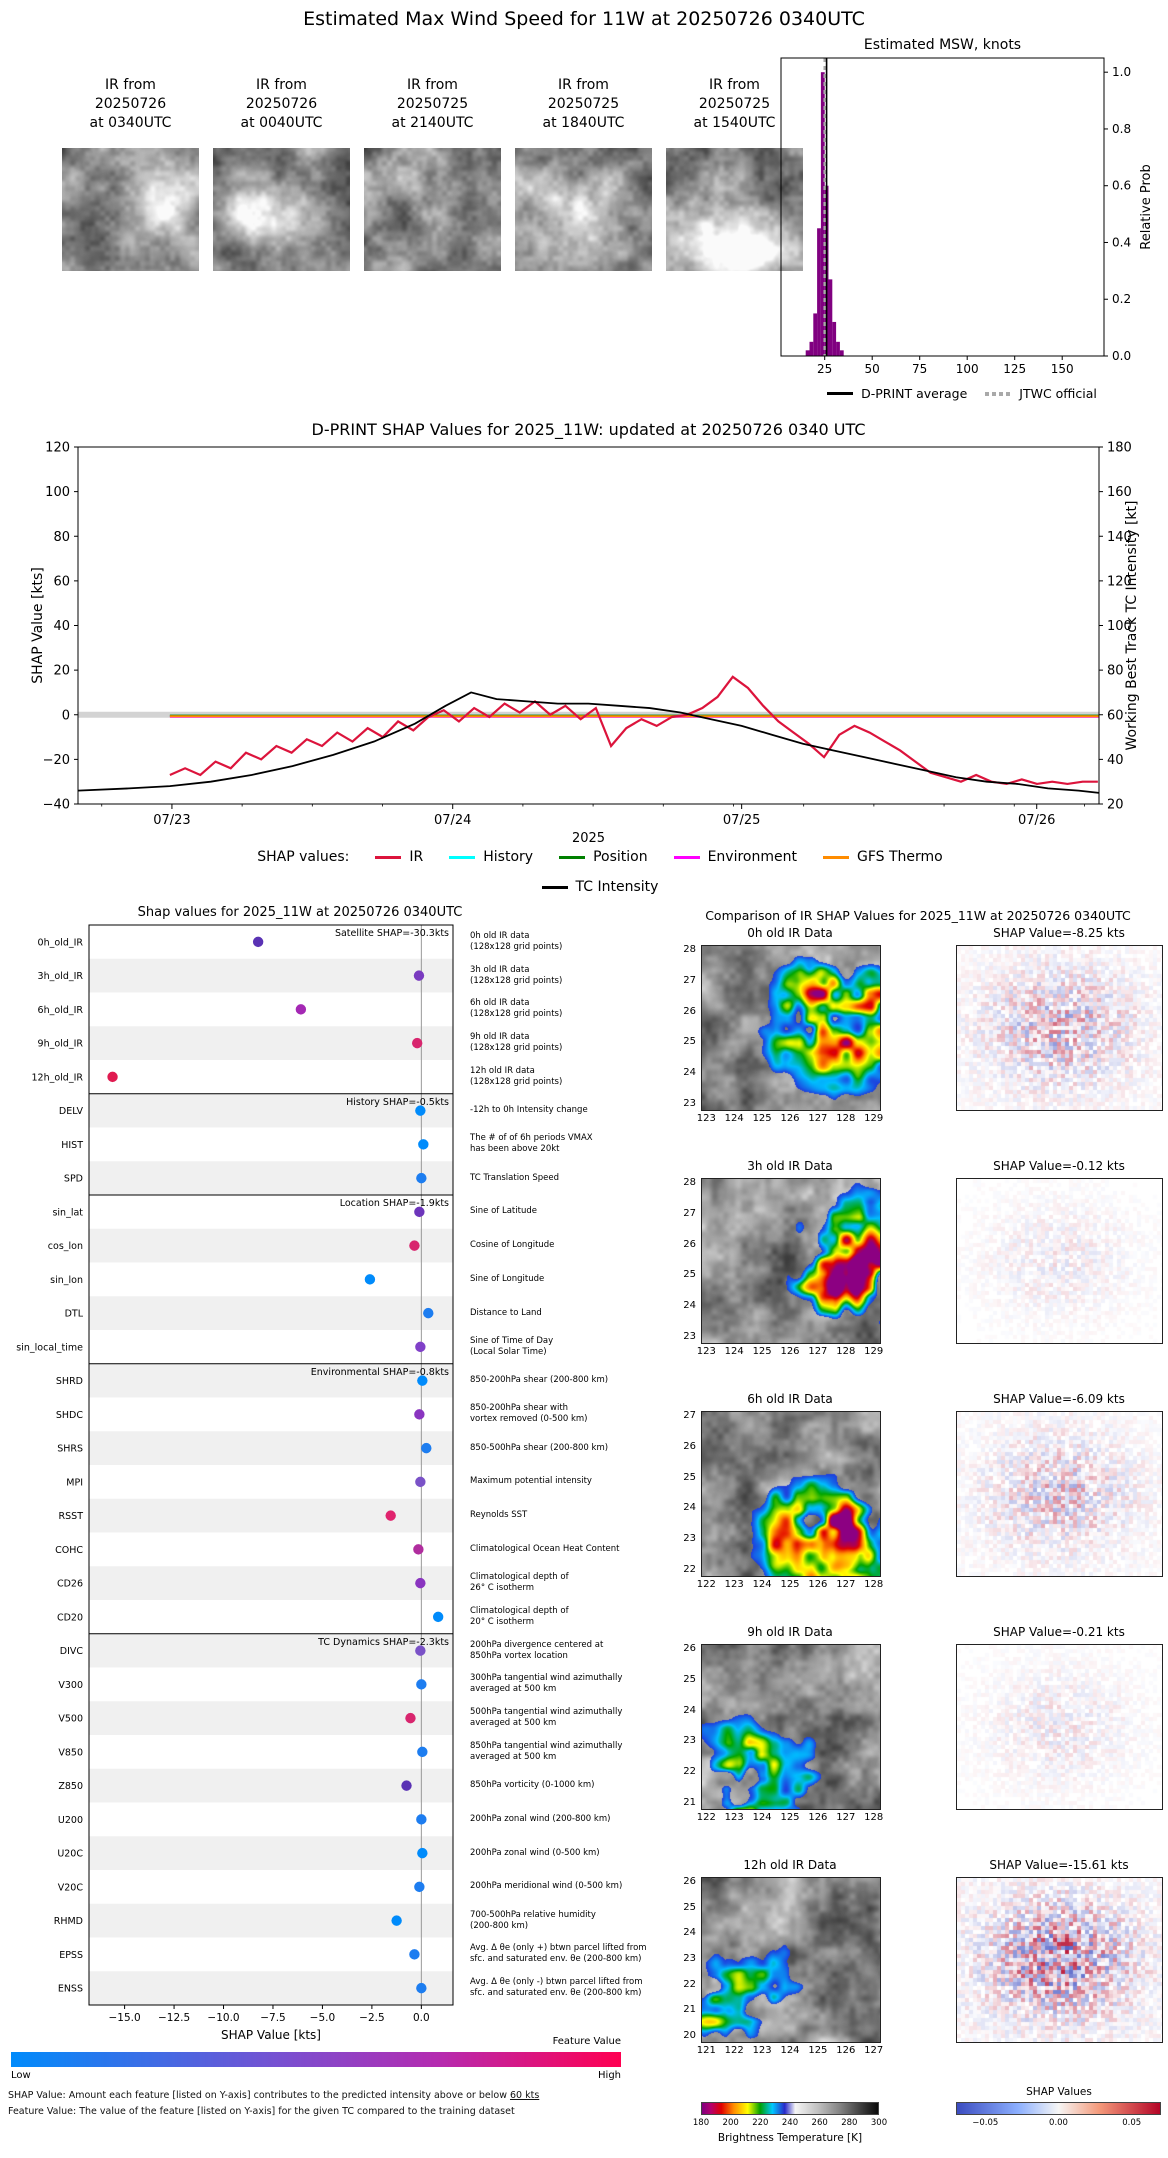  Describe the element at coordinates (56, 760) in the screenshot. I see `left-y-tick-label: −20` at that location.